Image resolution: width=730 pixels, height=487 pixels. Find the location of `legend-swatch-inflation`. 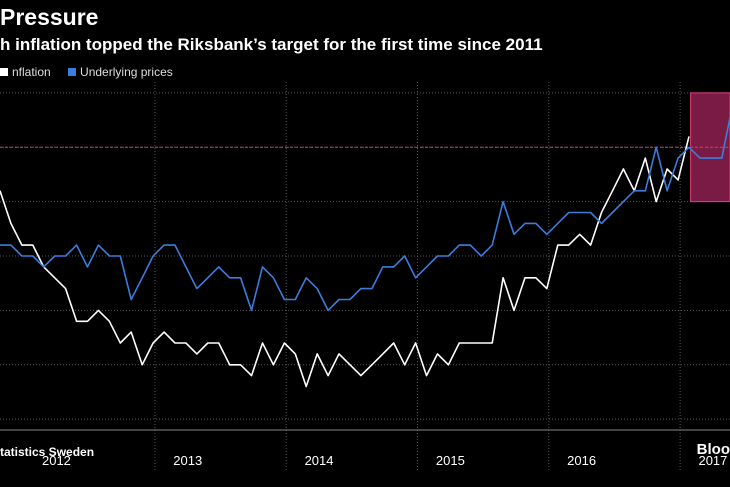

legend-swatch-inflation is located at coordinates (4, 72).